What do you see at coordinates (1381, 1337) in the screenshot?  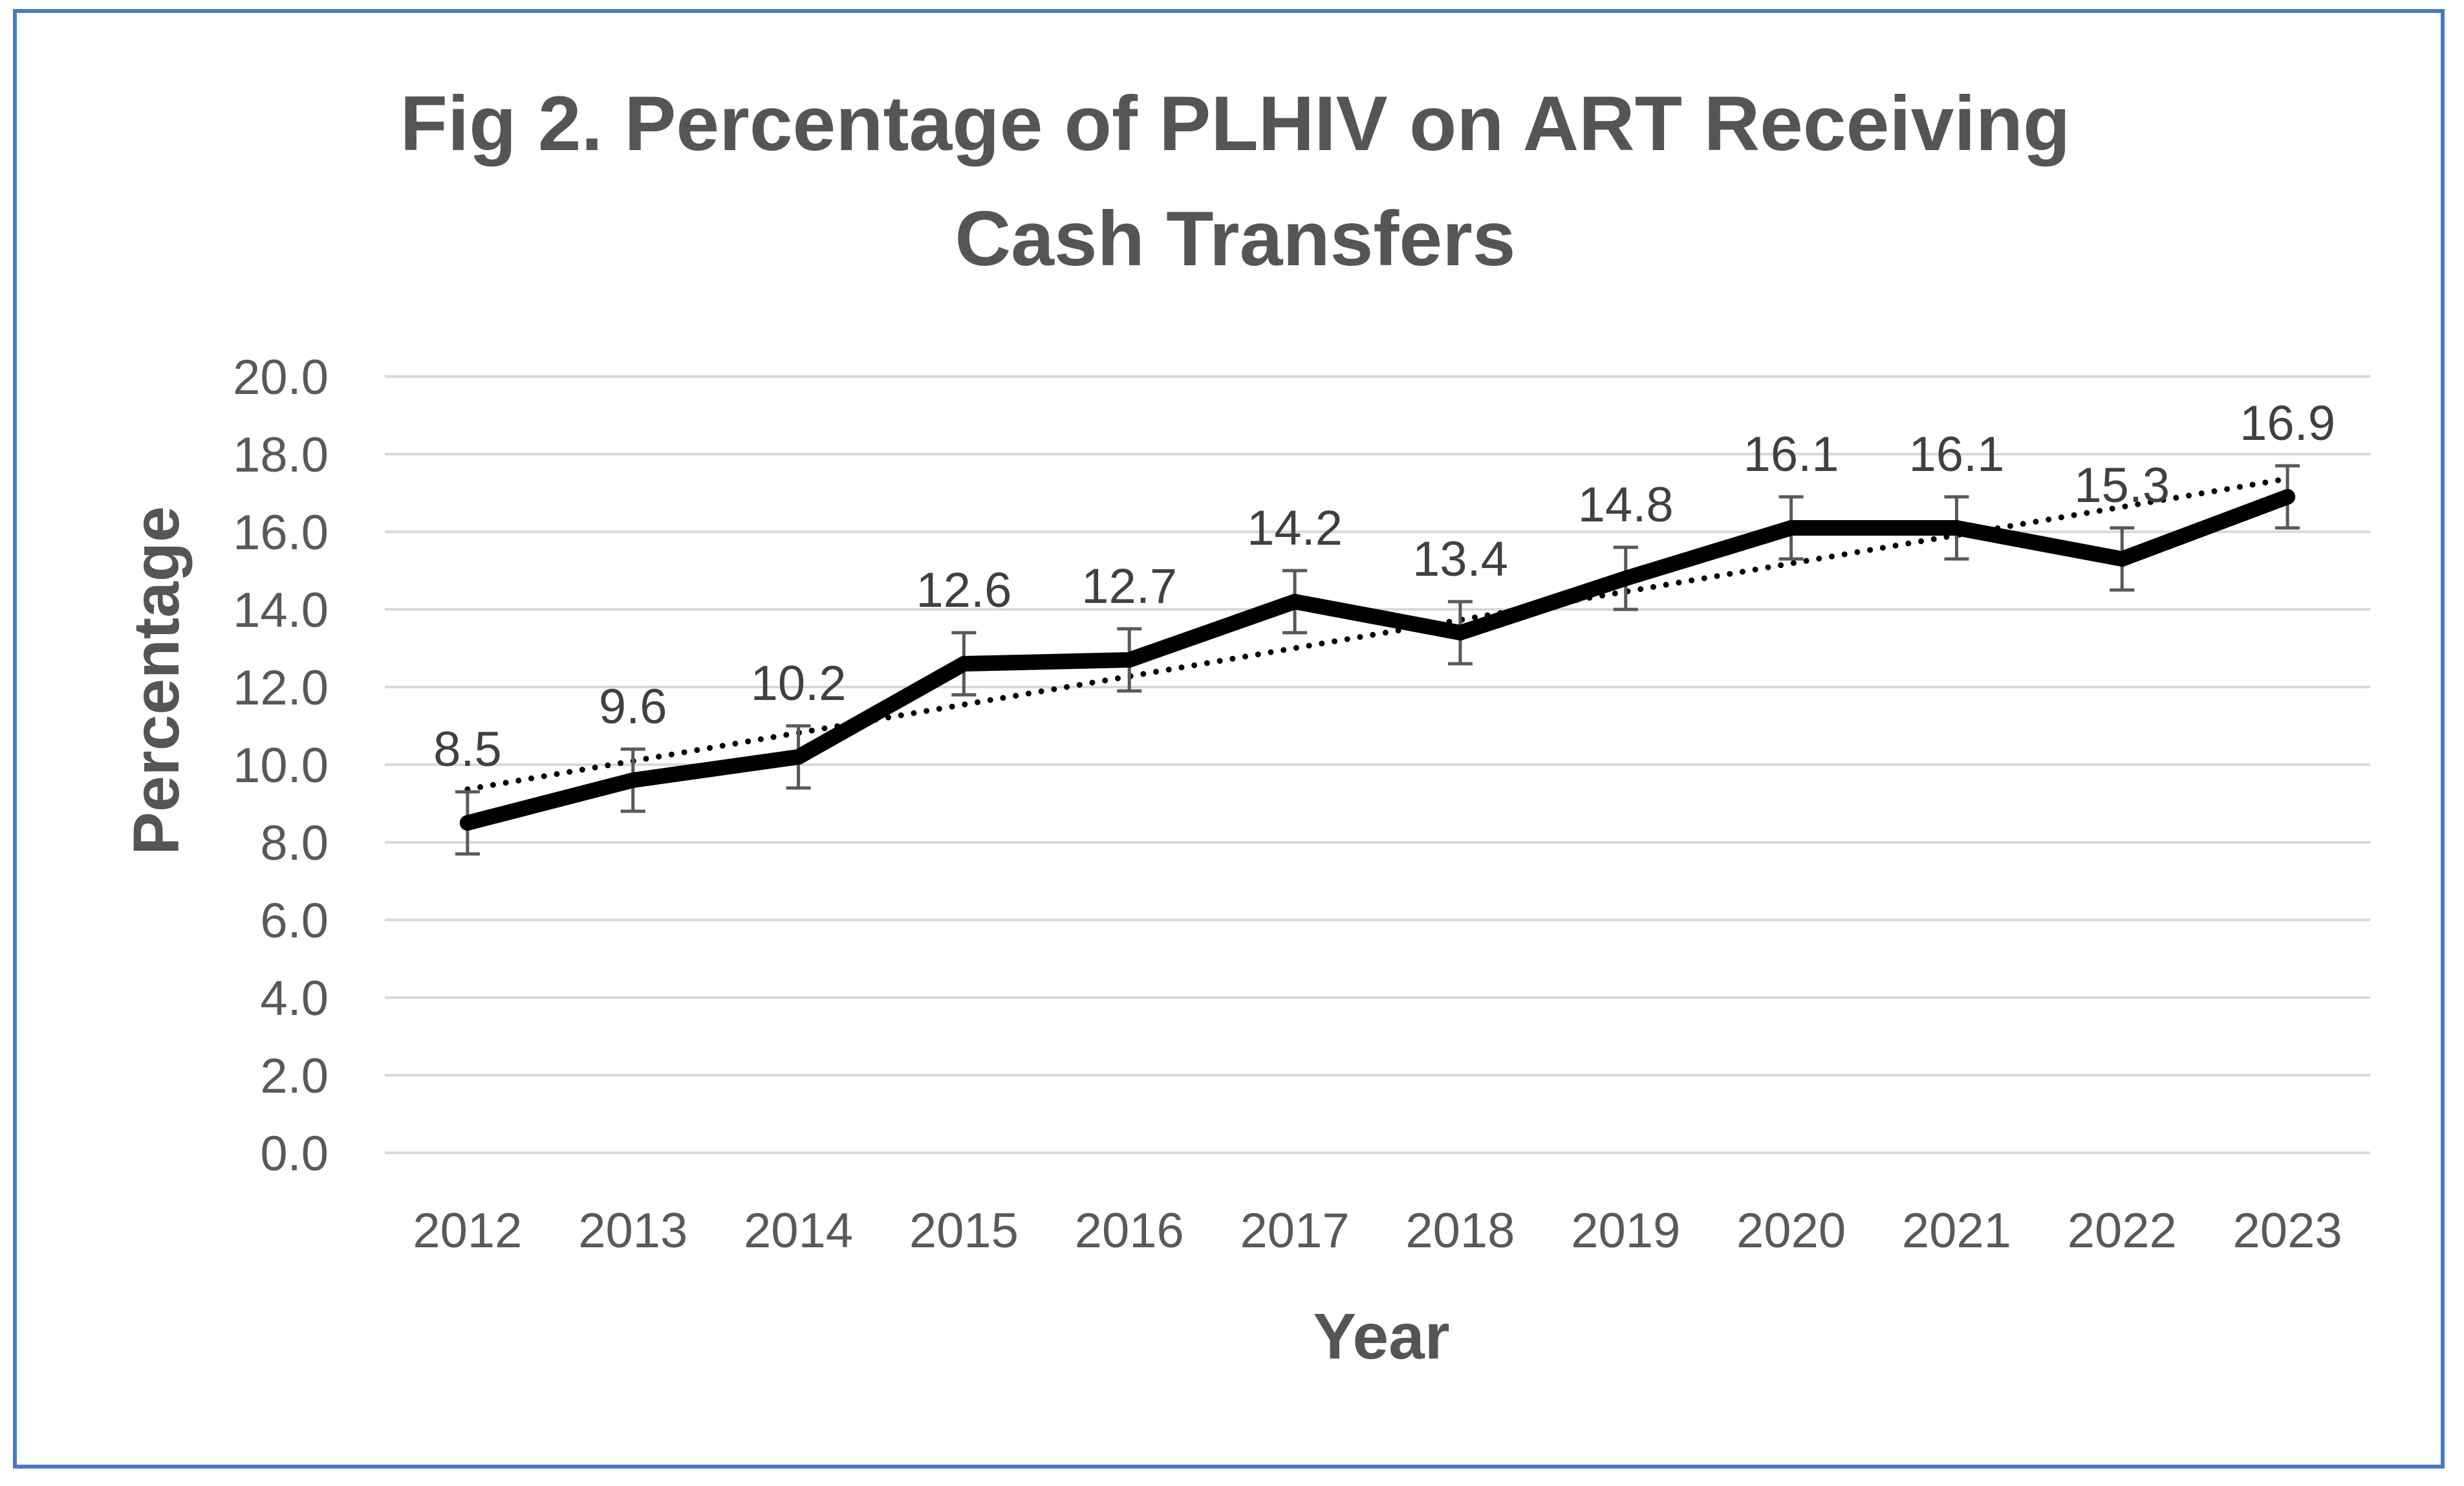 I see `x-axis-title: Year` at bounding box center [1381, 1337].